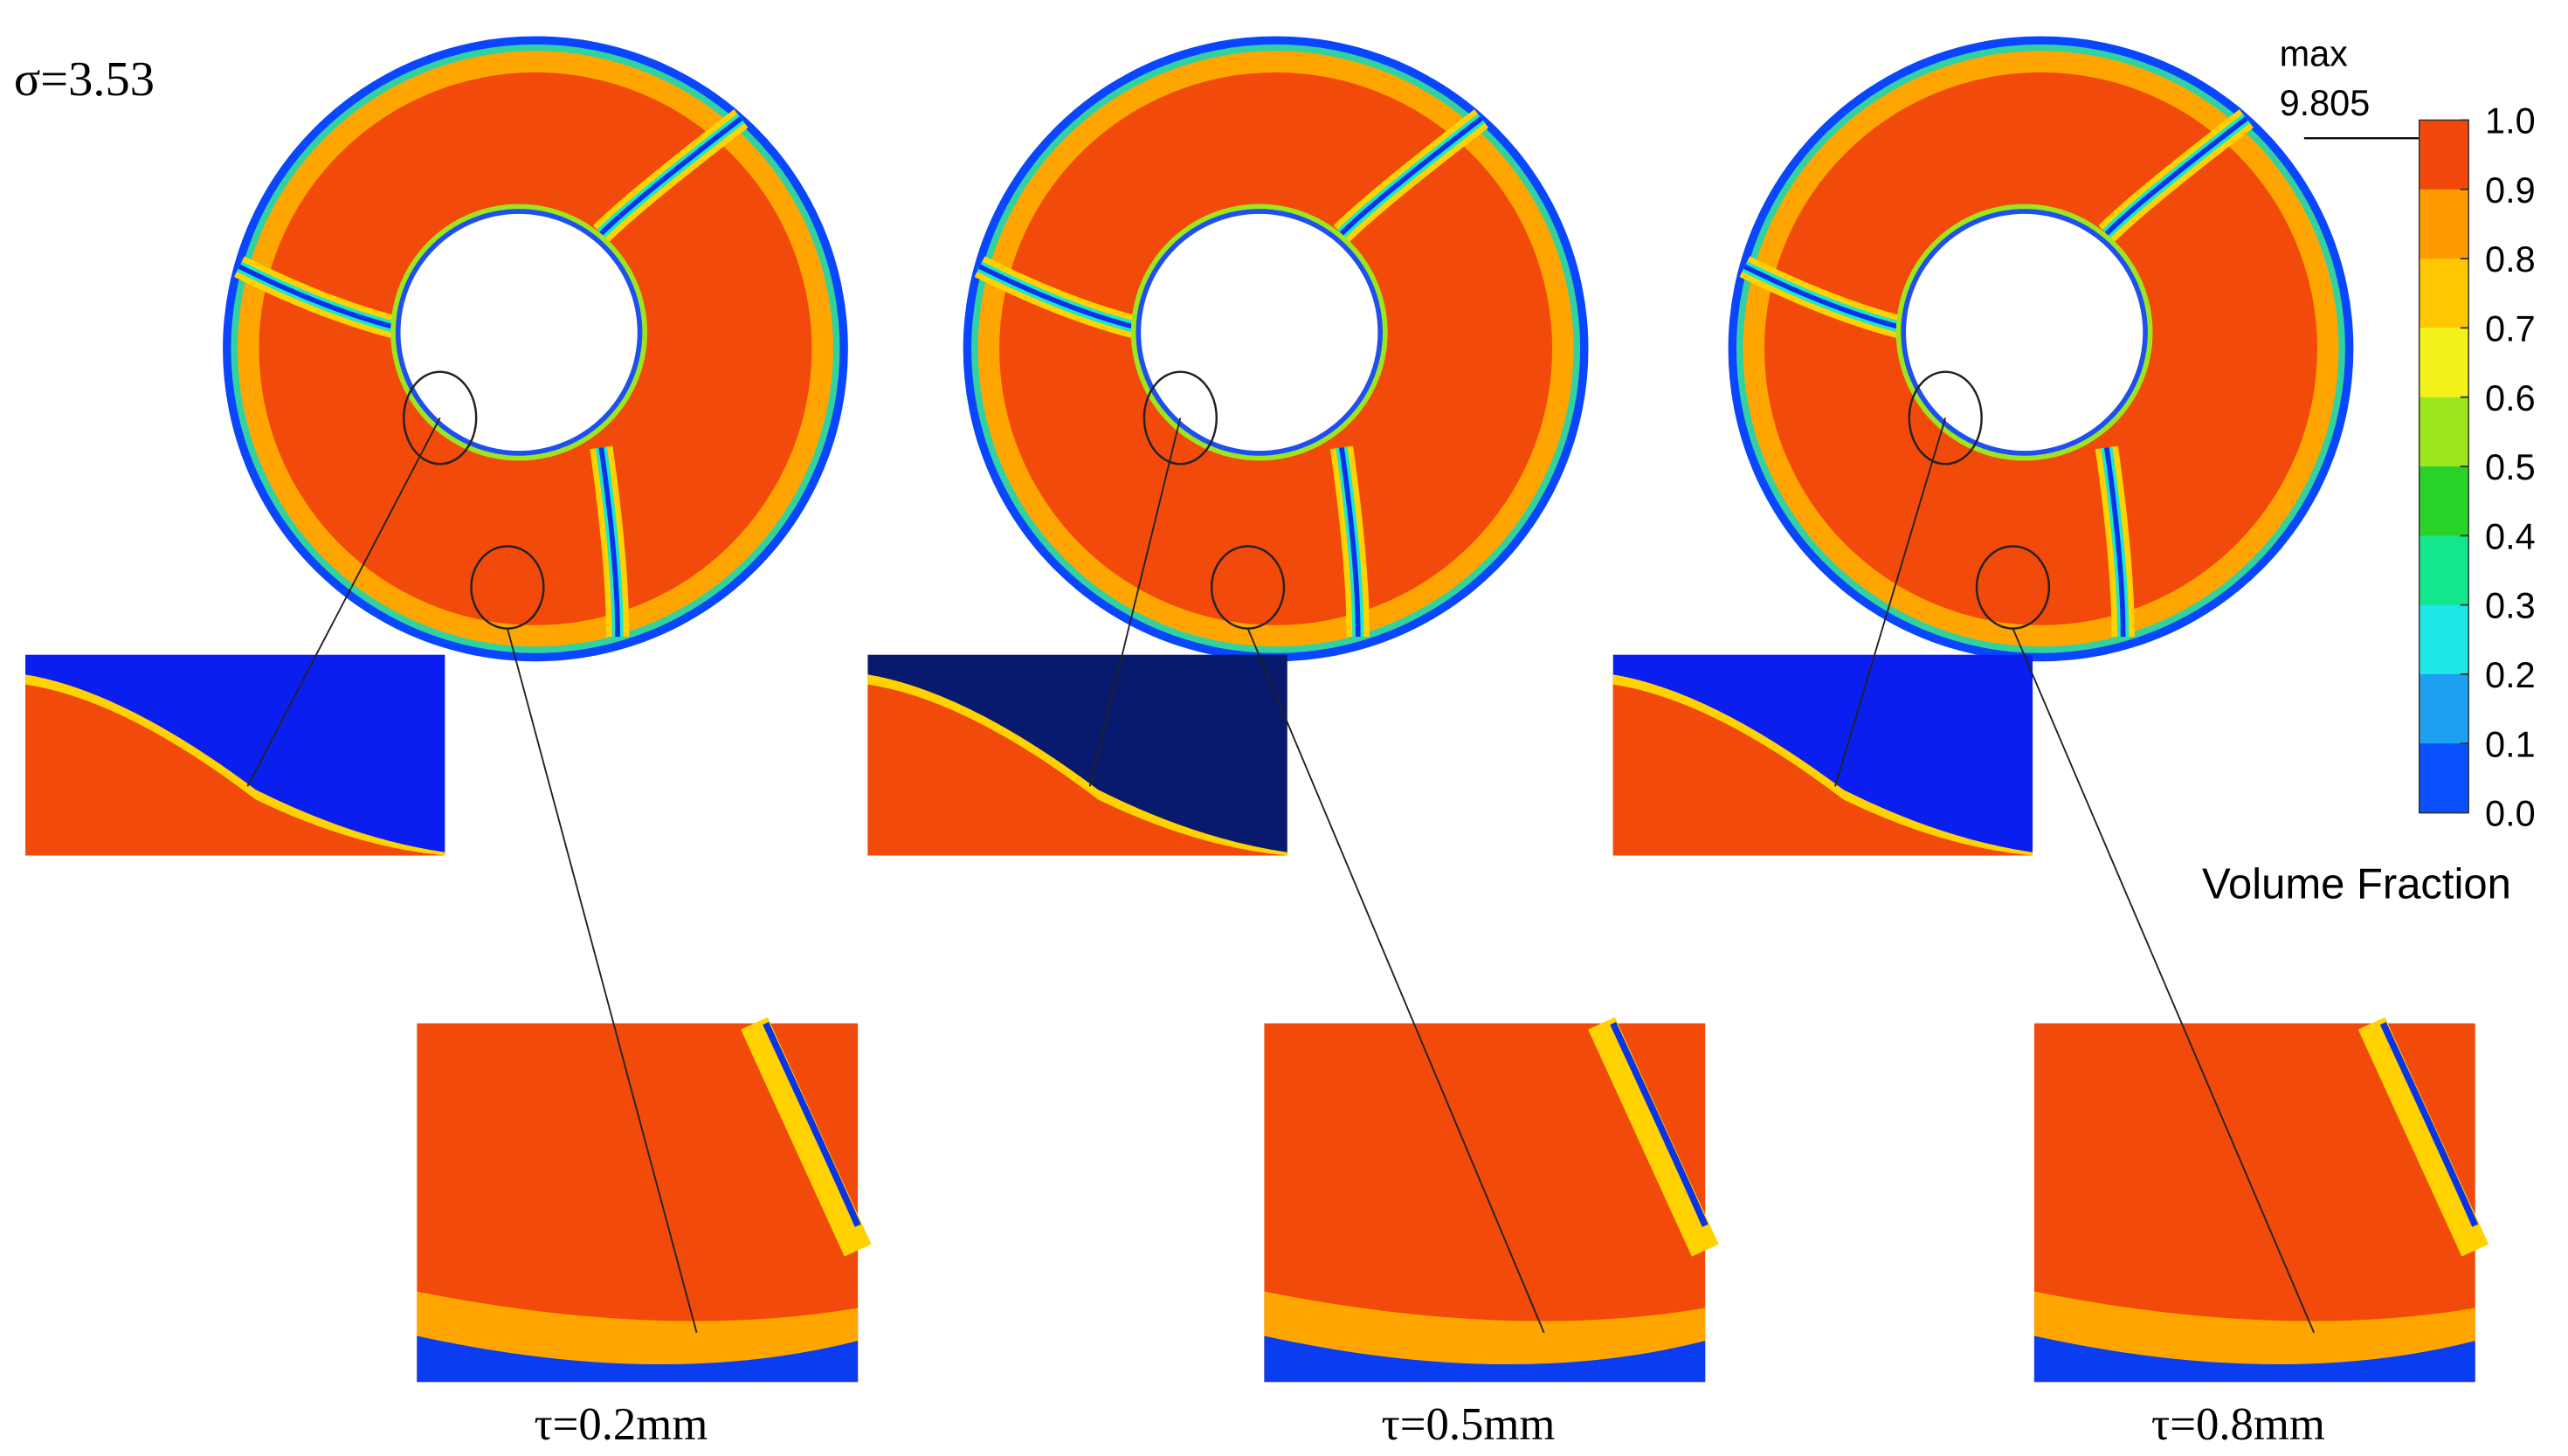 This screenshot has height=1456, width=2568. I want to click on colorbar-tick-label: 0.0, so click(2510, 813).